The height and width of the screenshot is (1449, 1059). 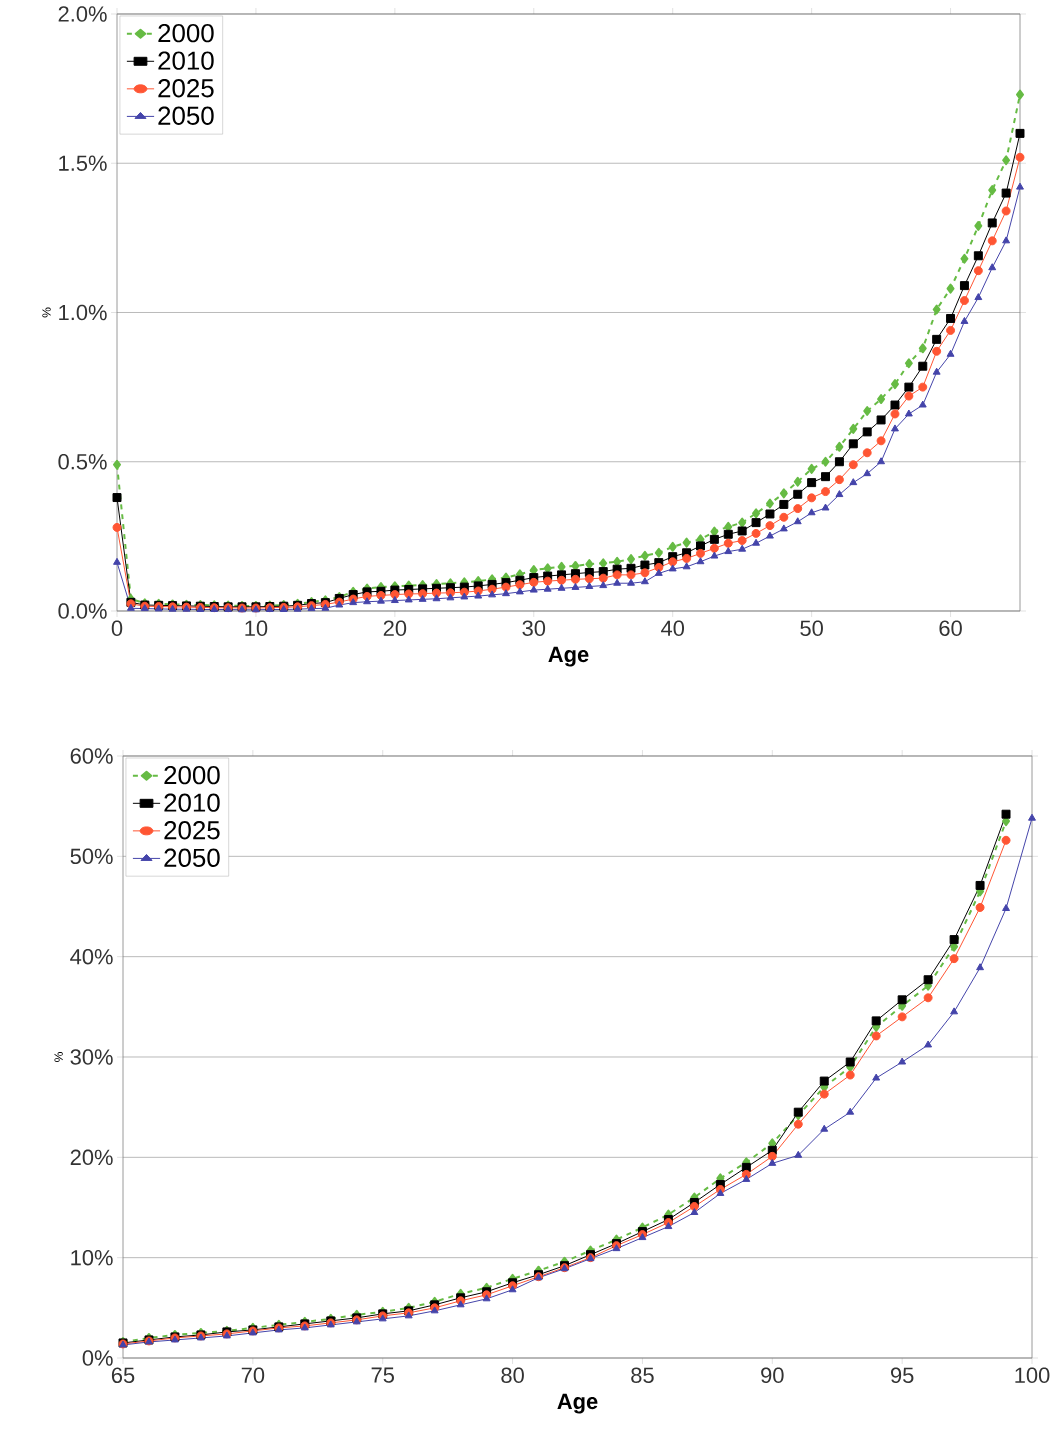 I want to click on x-tick-label: 65, so click(x=123, y=1375).